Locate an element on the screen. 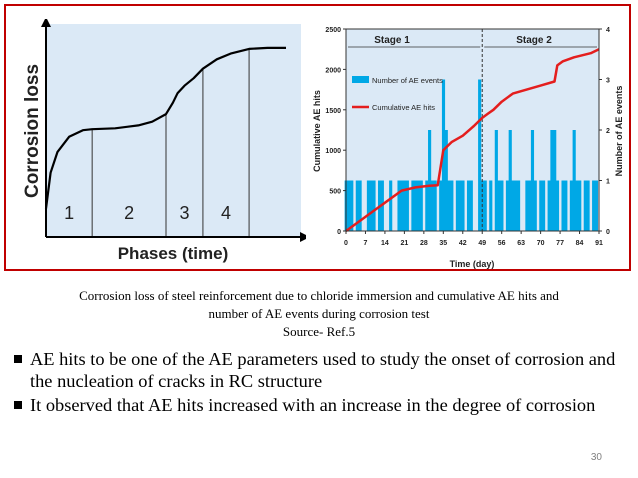  left-y-axis-label: Corrosion loss is located at coordinates (32, 131).